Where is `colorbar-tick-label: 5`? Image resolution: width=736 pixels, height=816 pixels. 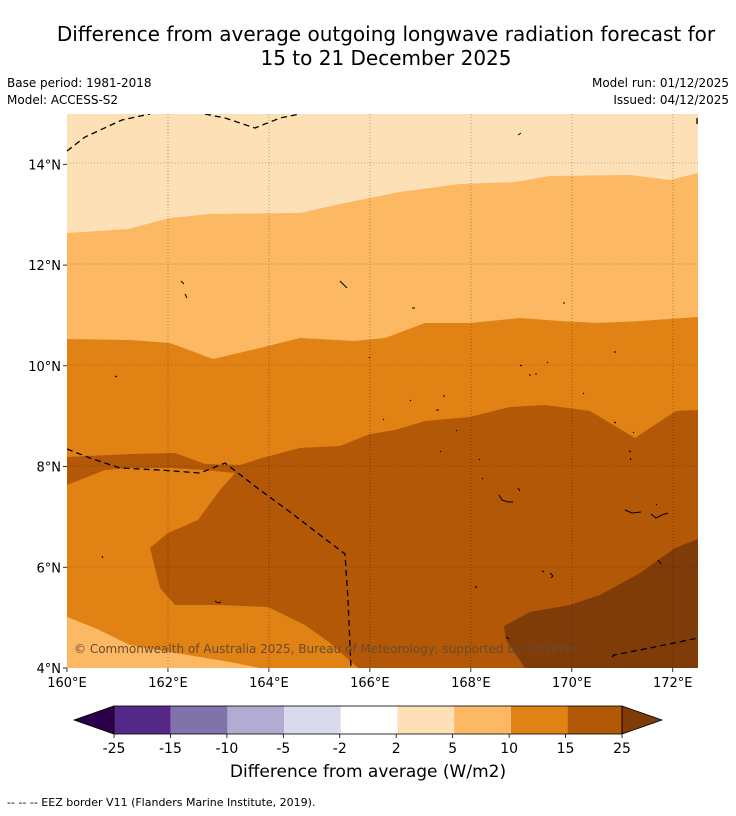 colorbar-tick-label: 5 is located at coordinates (452, 749).